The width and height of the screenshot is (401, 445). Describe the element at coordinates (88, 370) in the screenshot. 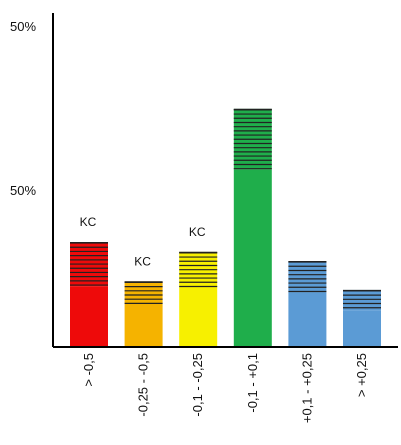

I see `x-tick-label: > -0,5` at that location.